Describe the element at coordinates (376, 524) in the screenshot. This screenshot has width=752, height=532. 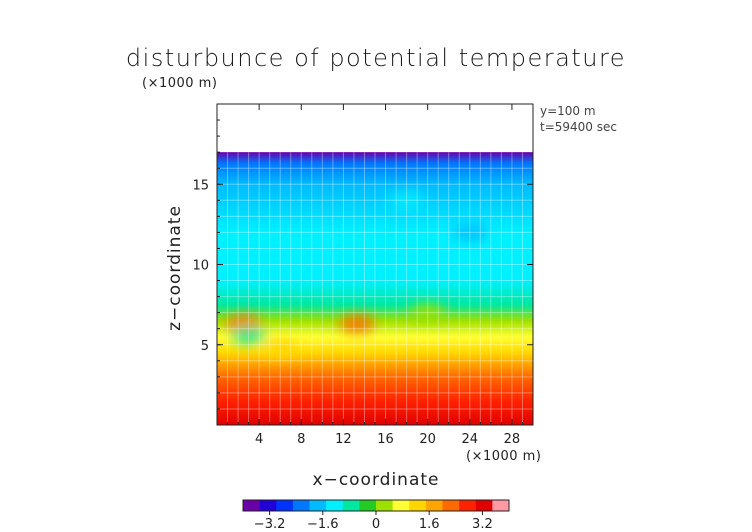
I see `colorbar-tick-label: 0` at that location.